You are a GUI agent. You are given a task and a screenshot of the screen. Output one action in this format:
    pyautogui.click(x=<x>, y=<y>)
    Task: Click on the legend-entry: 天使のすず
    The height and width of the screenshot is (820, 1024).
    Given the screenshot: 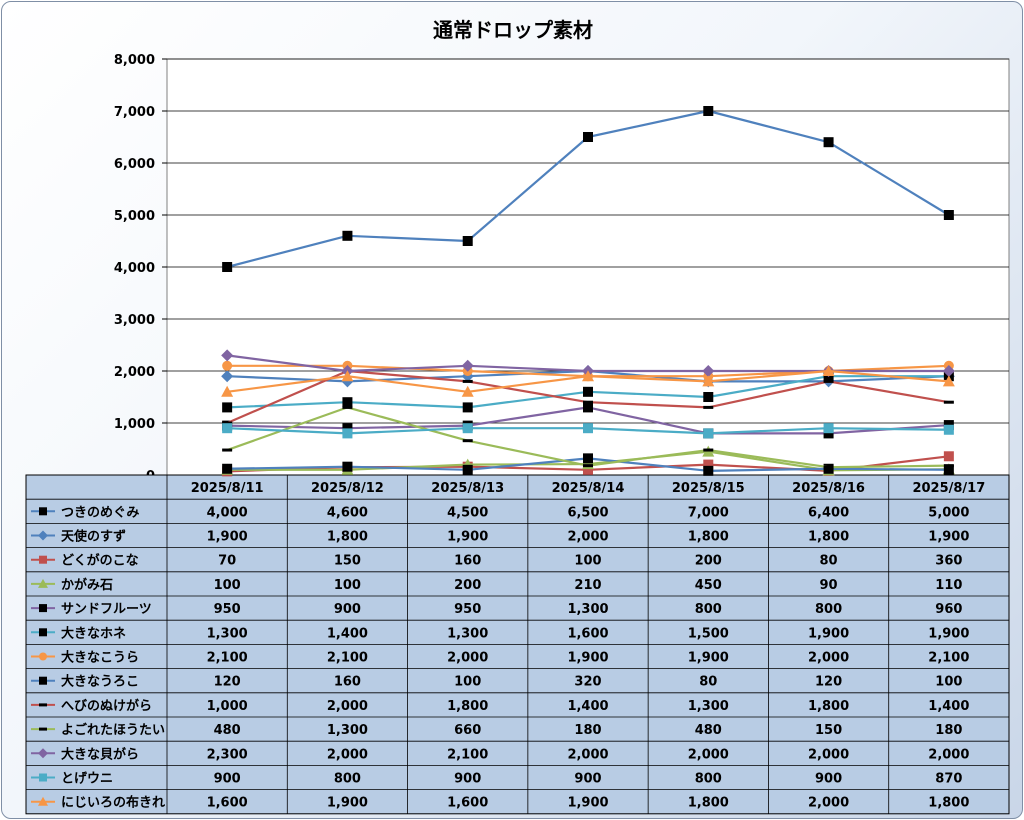 What is the action you would take?
    pyautogui.click(x=93, y=537)
    